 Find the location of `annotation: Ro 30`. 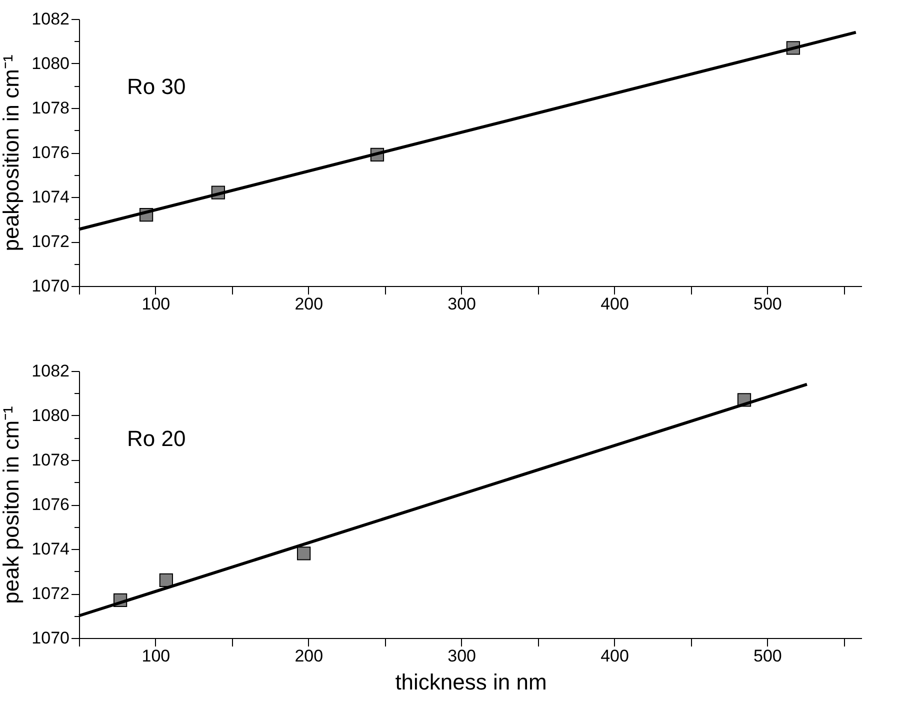

annotation: Ro 30 is located at coordinates (156, 86).